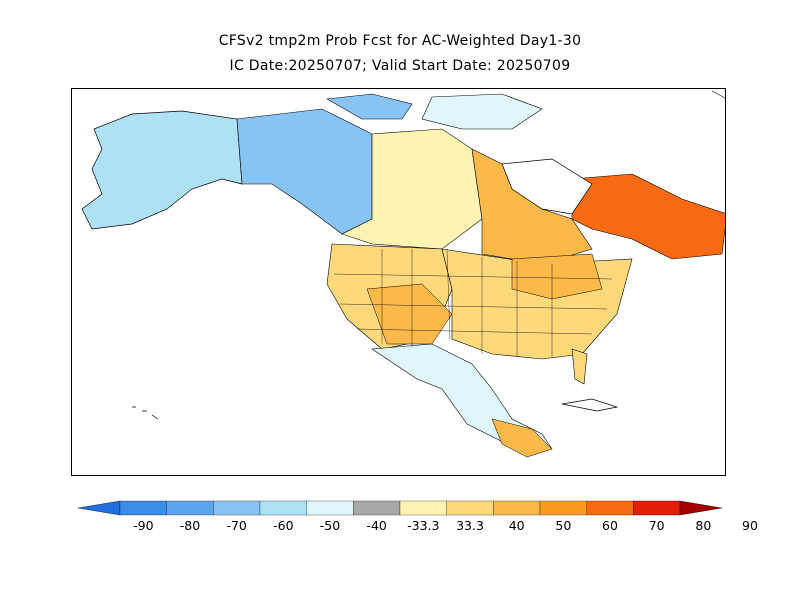  What do you see at coordinates (701, 508) in the screenshot?
I see `colorbar-end-high` at bounding box center [701, 508].